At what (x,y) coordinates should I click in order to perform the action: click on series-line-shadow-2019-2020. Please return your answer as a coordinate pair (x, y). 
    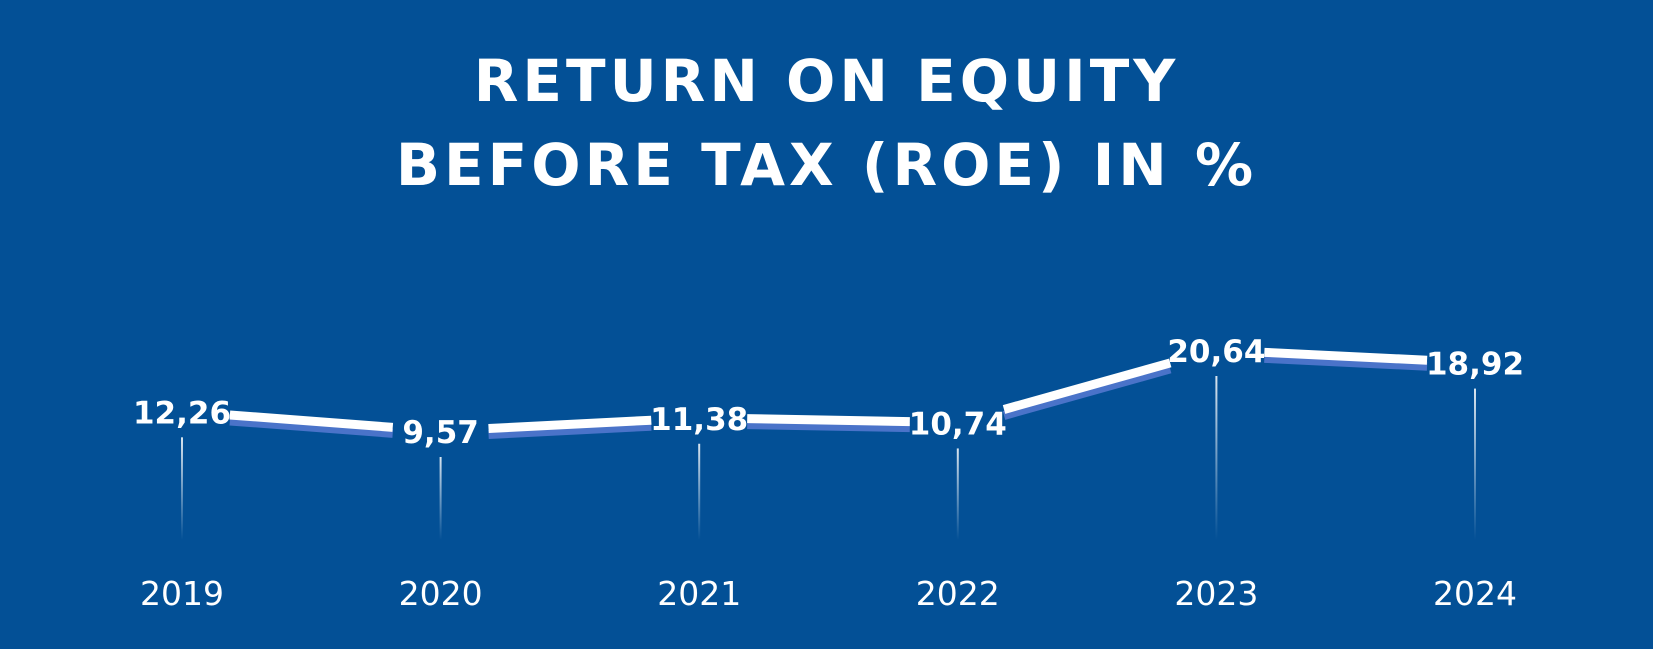
    Looking at the image, I should click on (311, 427).